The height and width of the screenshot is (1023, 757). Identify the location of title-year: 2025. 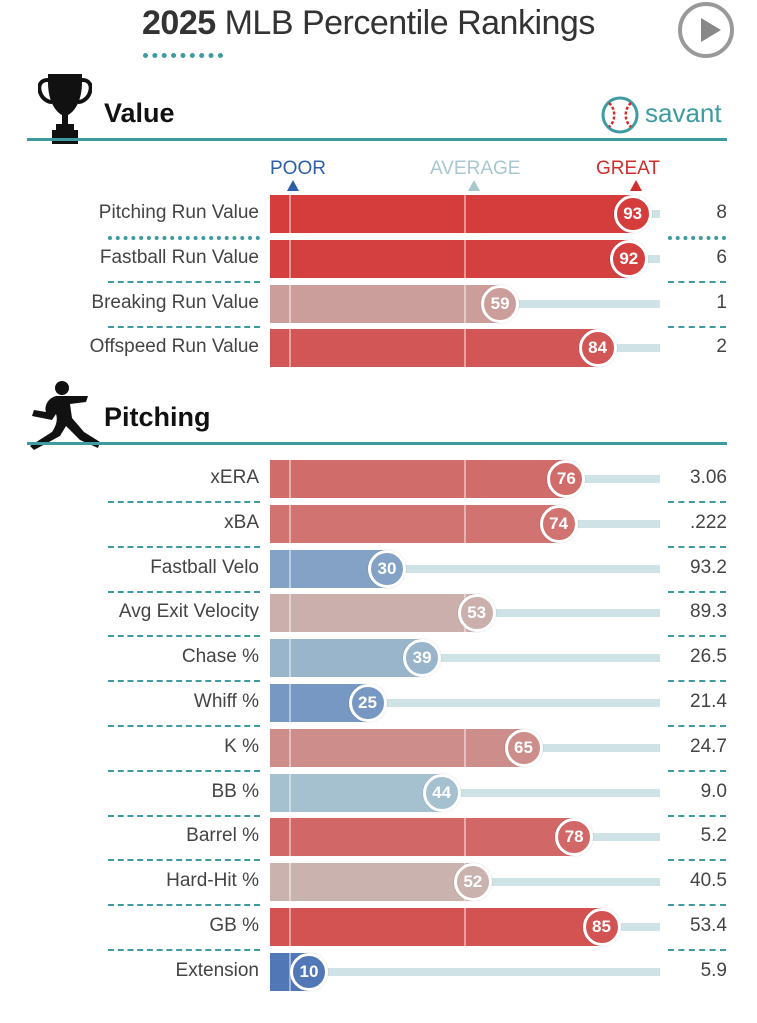
(179, 23).